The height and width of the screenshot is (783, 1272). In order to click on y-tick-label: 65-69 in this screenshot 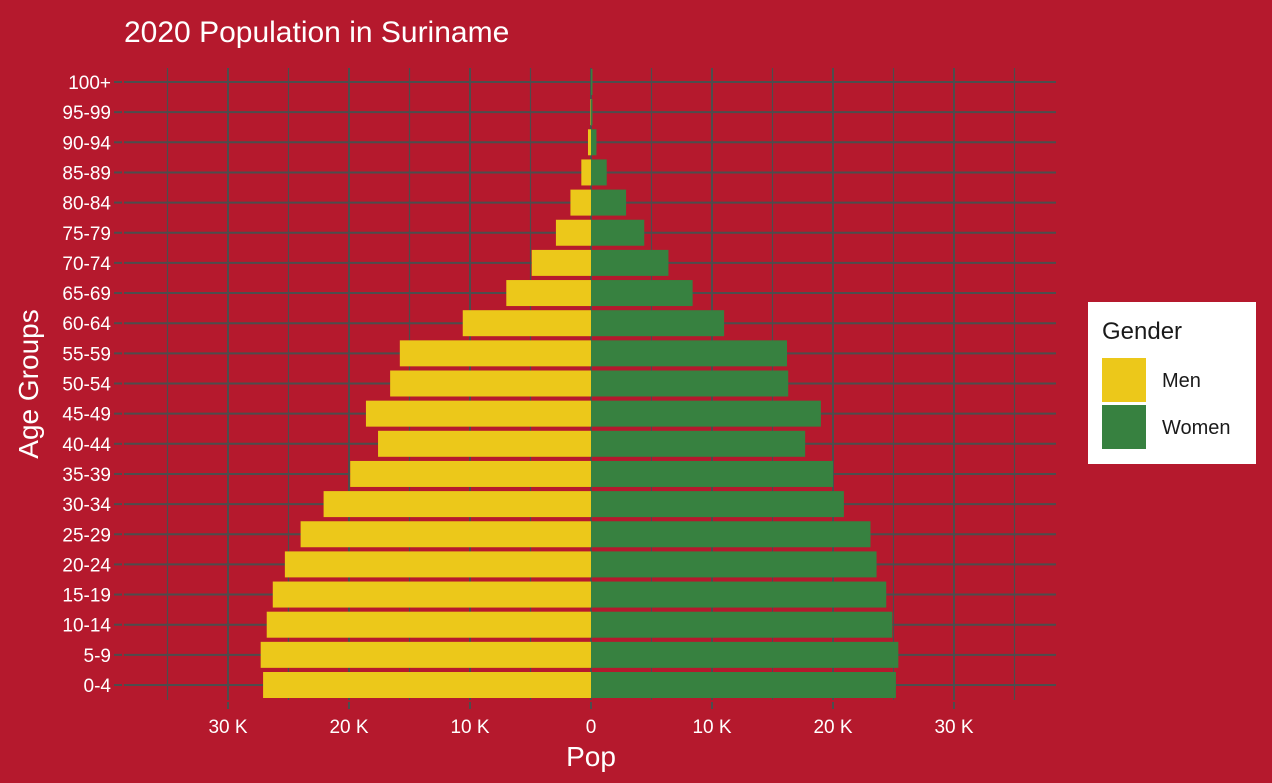, I will do `click(86, 294)`.